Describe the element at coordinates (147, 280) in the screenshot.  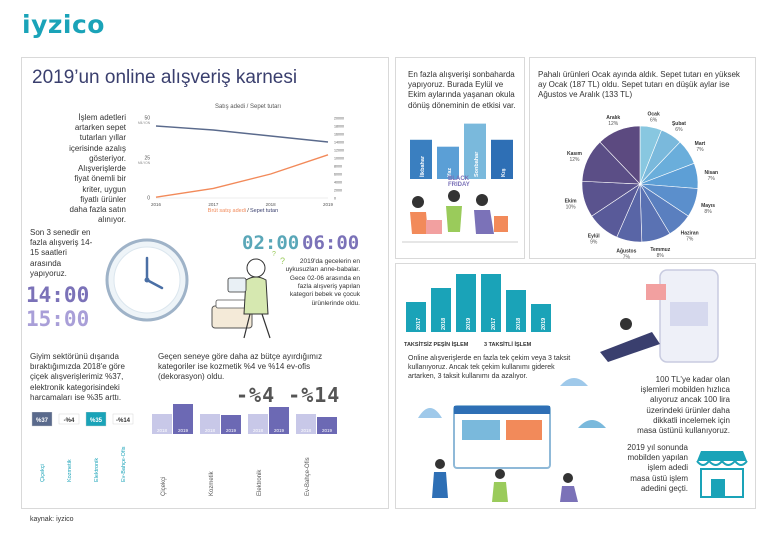
I see `clock-icon` at that location.